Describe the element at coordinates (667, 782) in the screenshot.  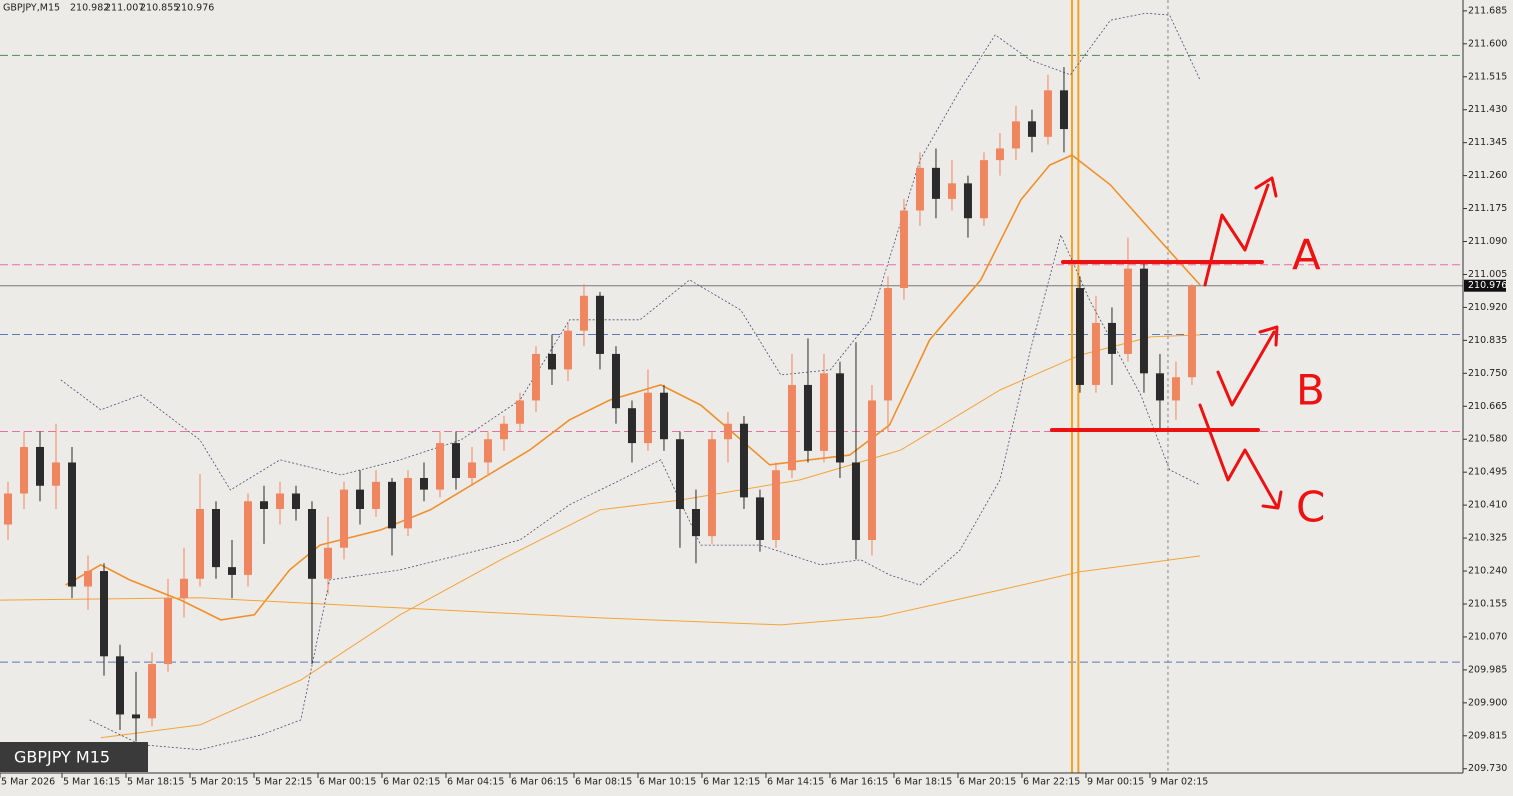
I see `x-tick-label: 6 Mar 10:15` at that location.